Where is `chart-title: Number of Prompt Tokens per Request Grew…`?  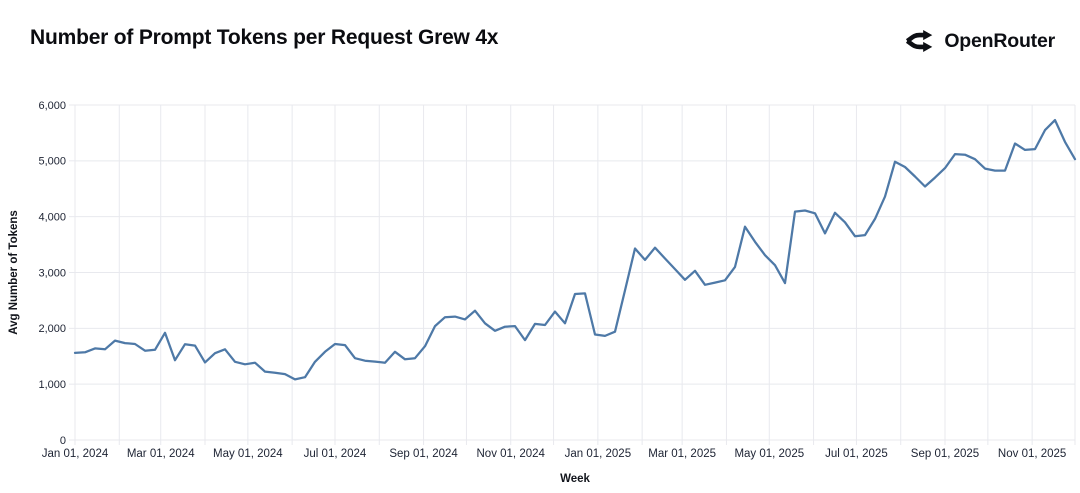 chart-title: Number of Prompt Tokens per Request Grew… is located at coordinates (264, 37).